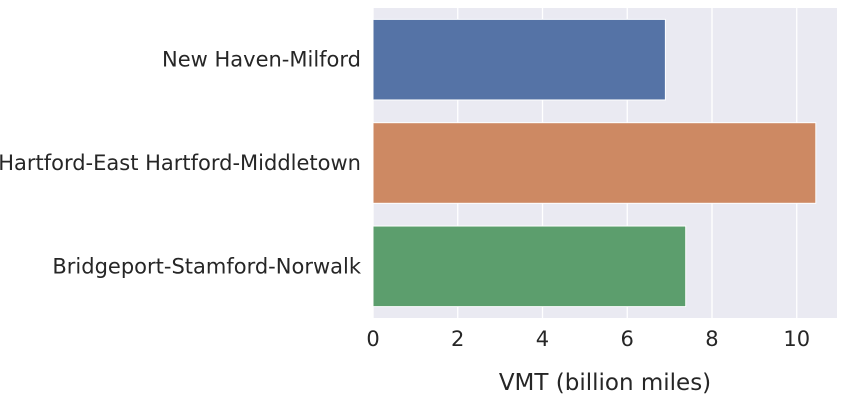 This screenshot has width=848, height=405. What do you see at coordinates (542, 339) in the screenshot?
I see `x-tick-label: 4` at bounding box center [542, 339].